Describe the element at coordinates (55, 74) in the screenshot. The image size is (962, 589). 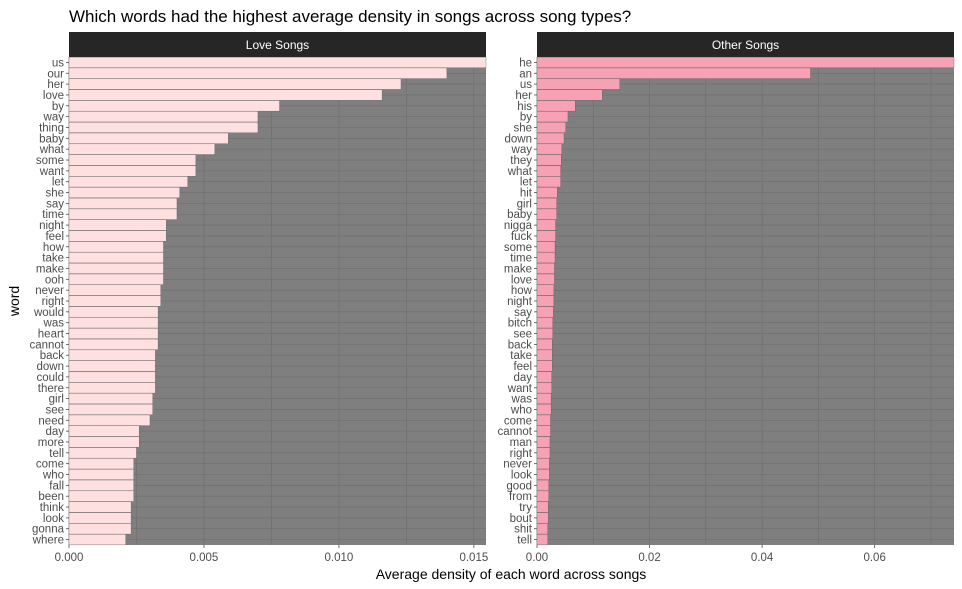
I see `y-tick-label: our` at that location.